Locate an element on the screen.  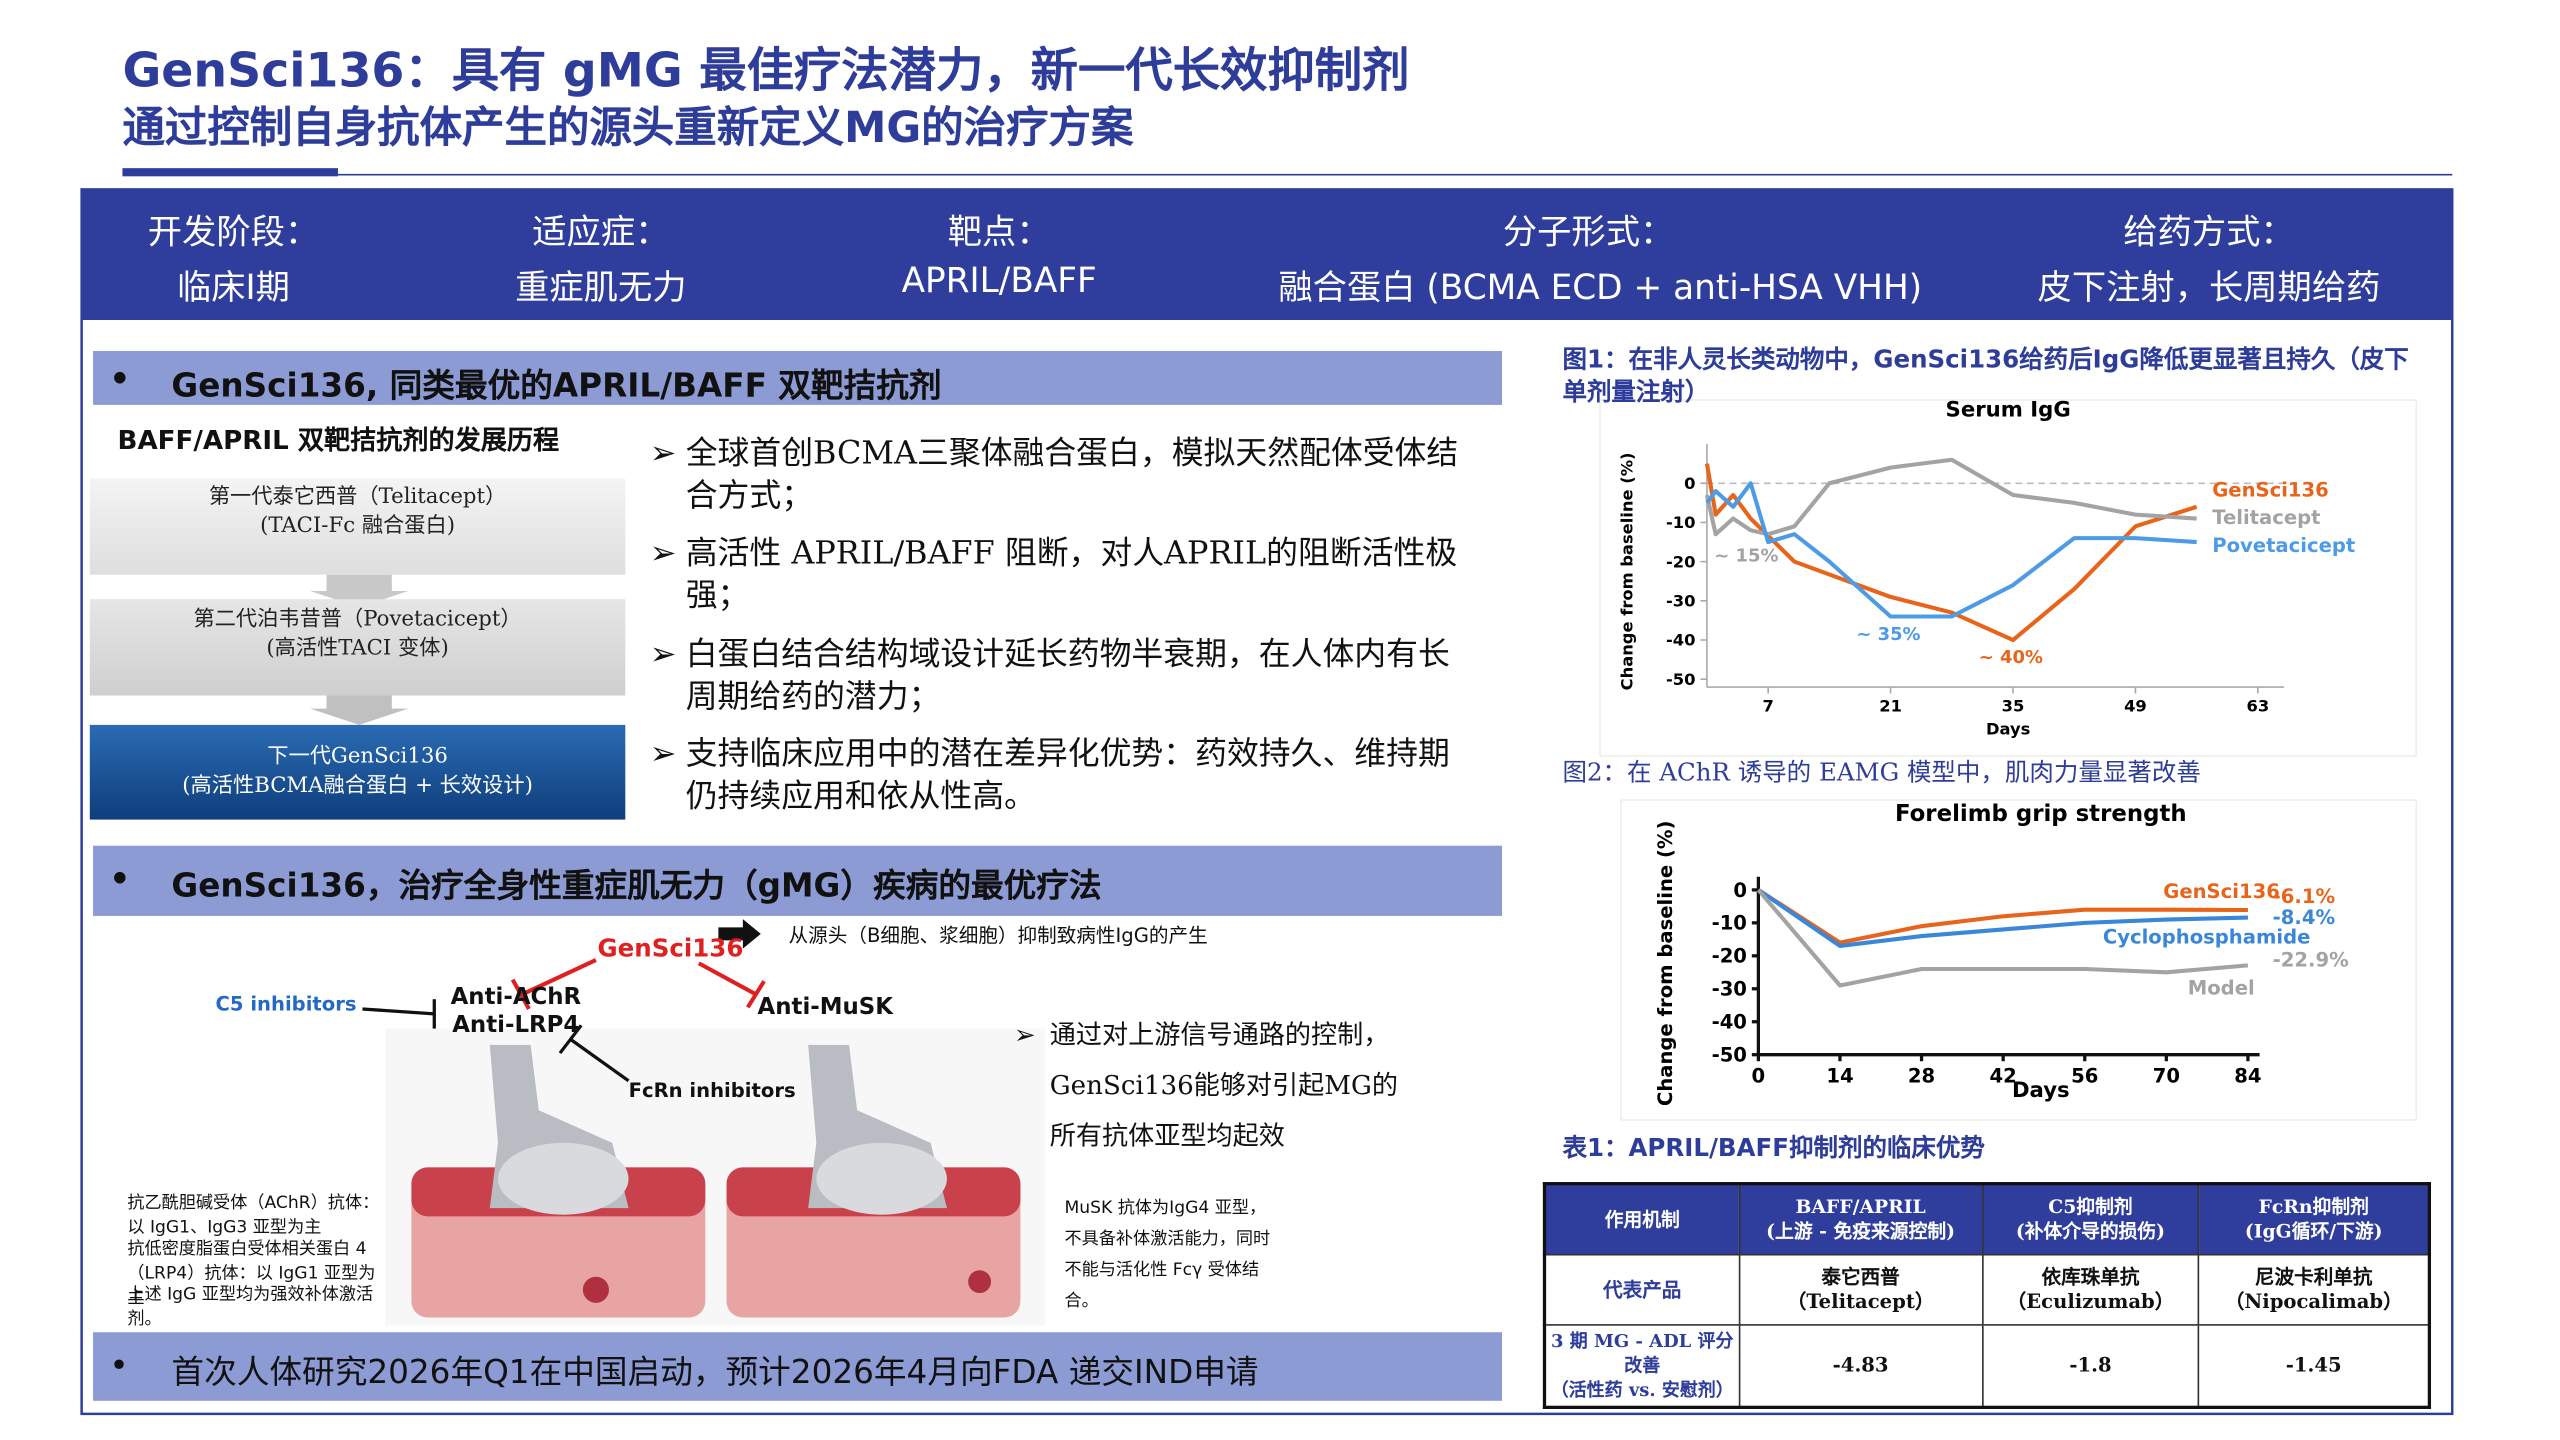
cell-text: -4.83 is located at coordinates (1860, 1365).